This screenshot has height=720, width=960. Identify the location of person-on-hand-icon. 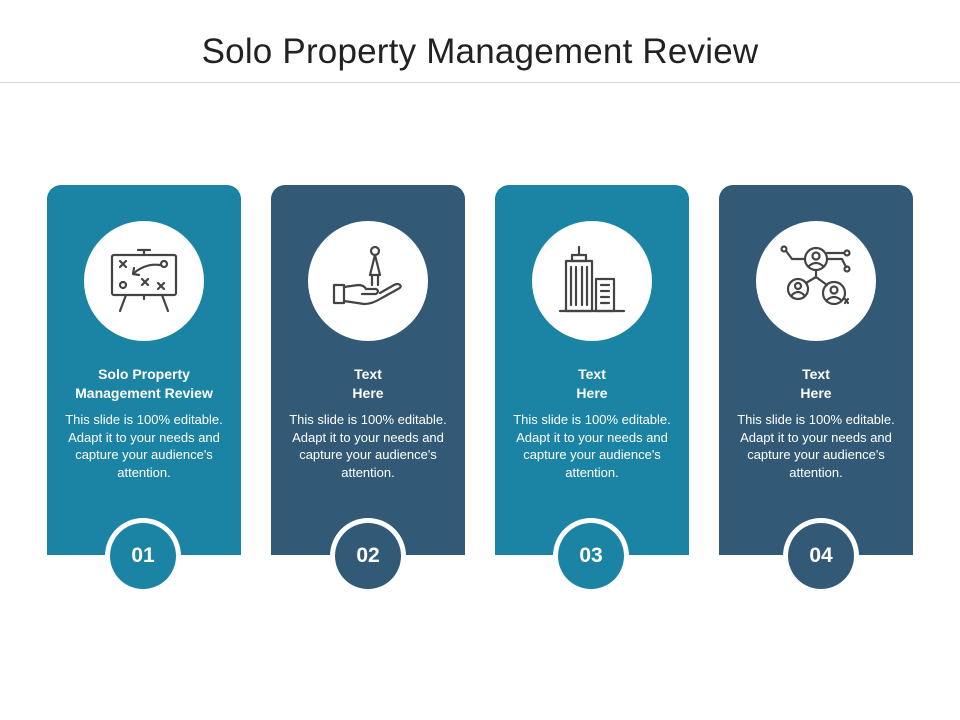
(367, 275).